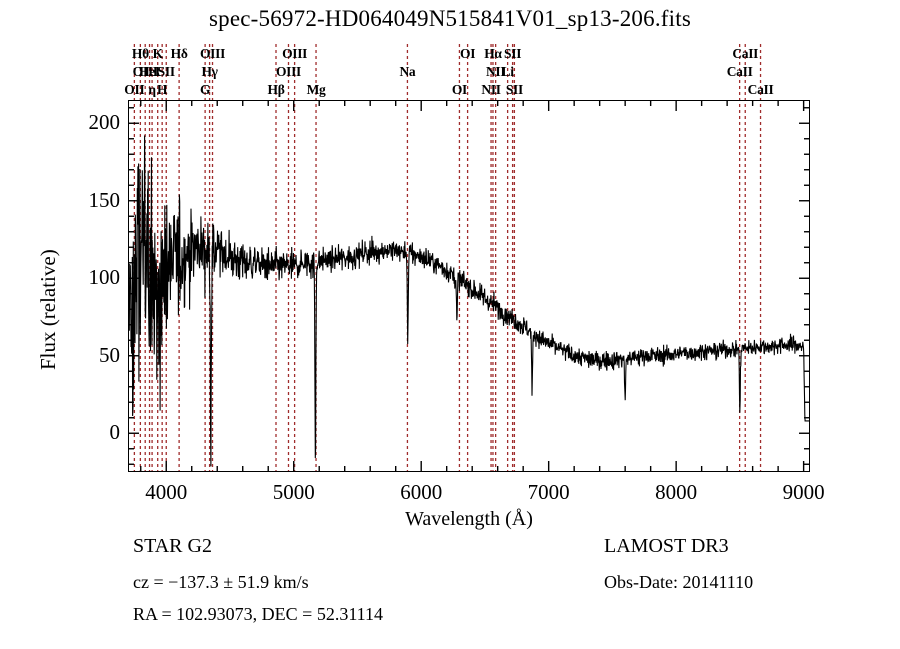 This screenshot has height=649, width=900. What do you see at coordinates (104, 277) in the screenshot?
I see `y-tick-label: 100` at bounding box center [104, 277].